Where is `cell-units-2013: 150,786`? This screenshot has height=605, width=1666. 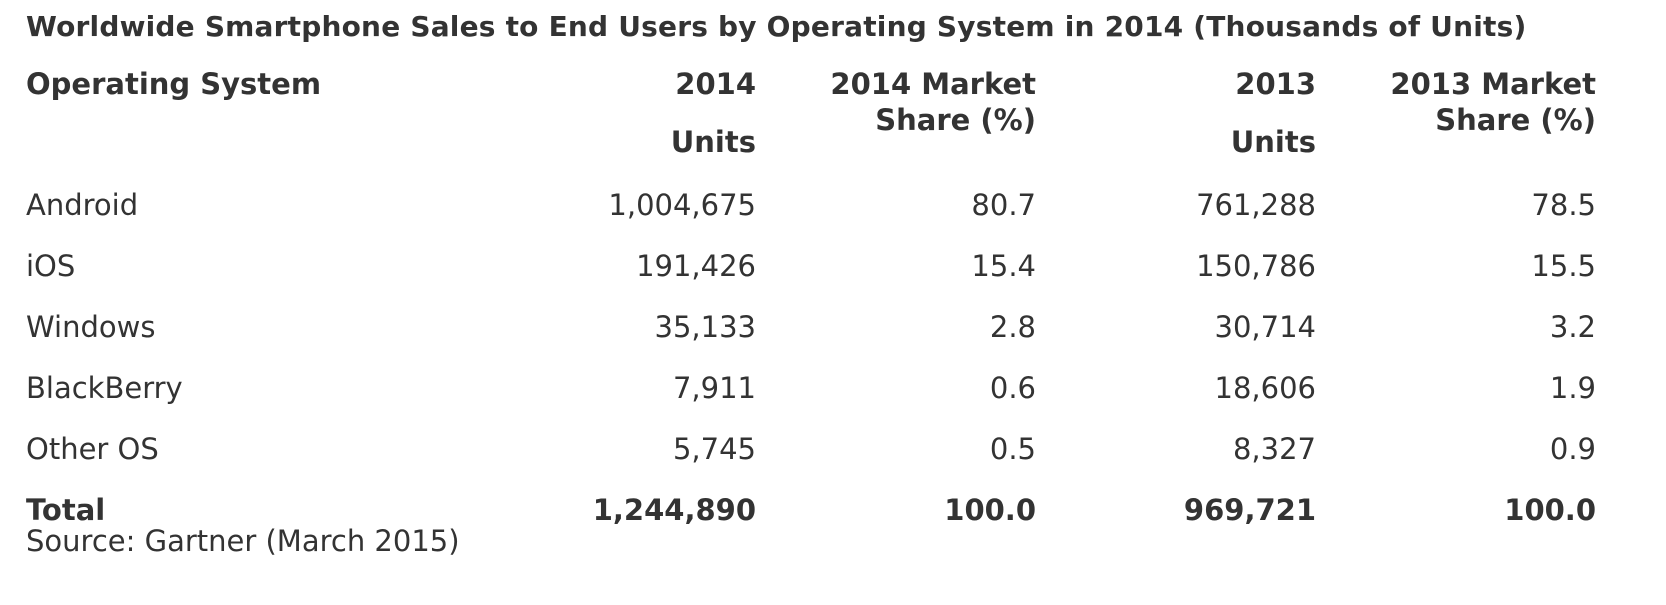 cell-units-2013: 150,786 is located at coordinates (1256, 265).